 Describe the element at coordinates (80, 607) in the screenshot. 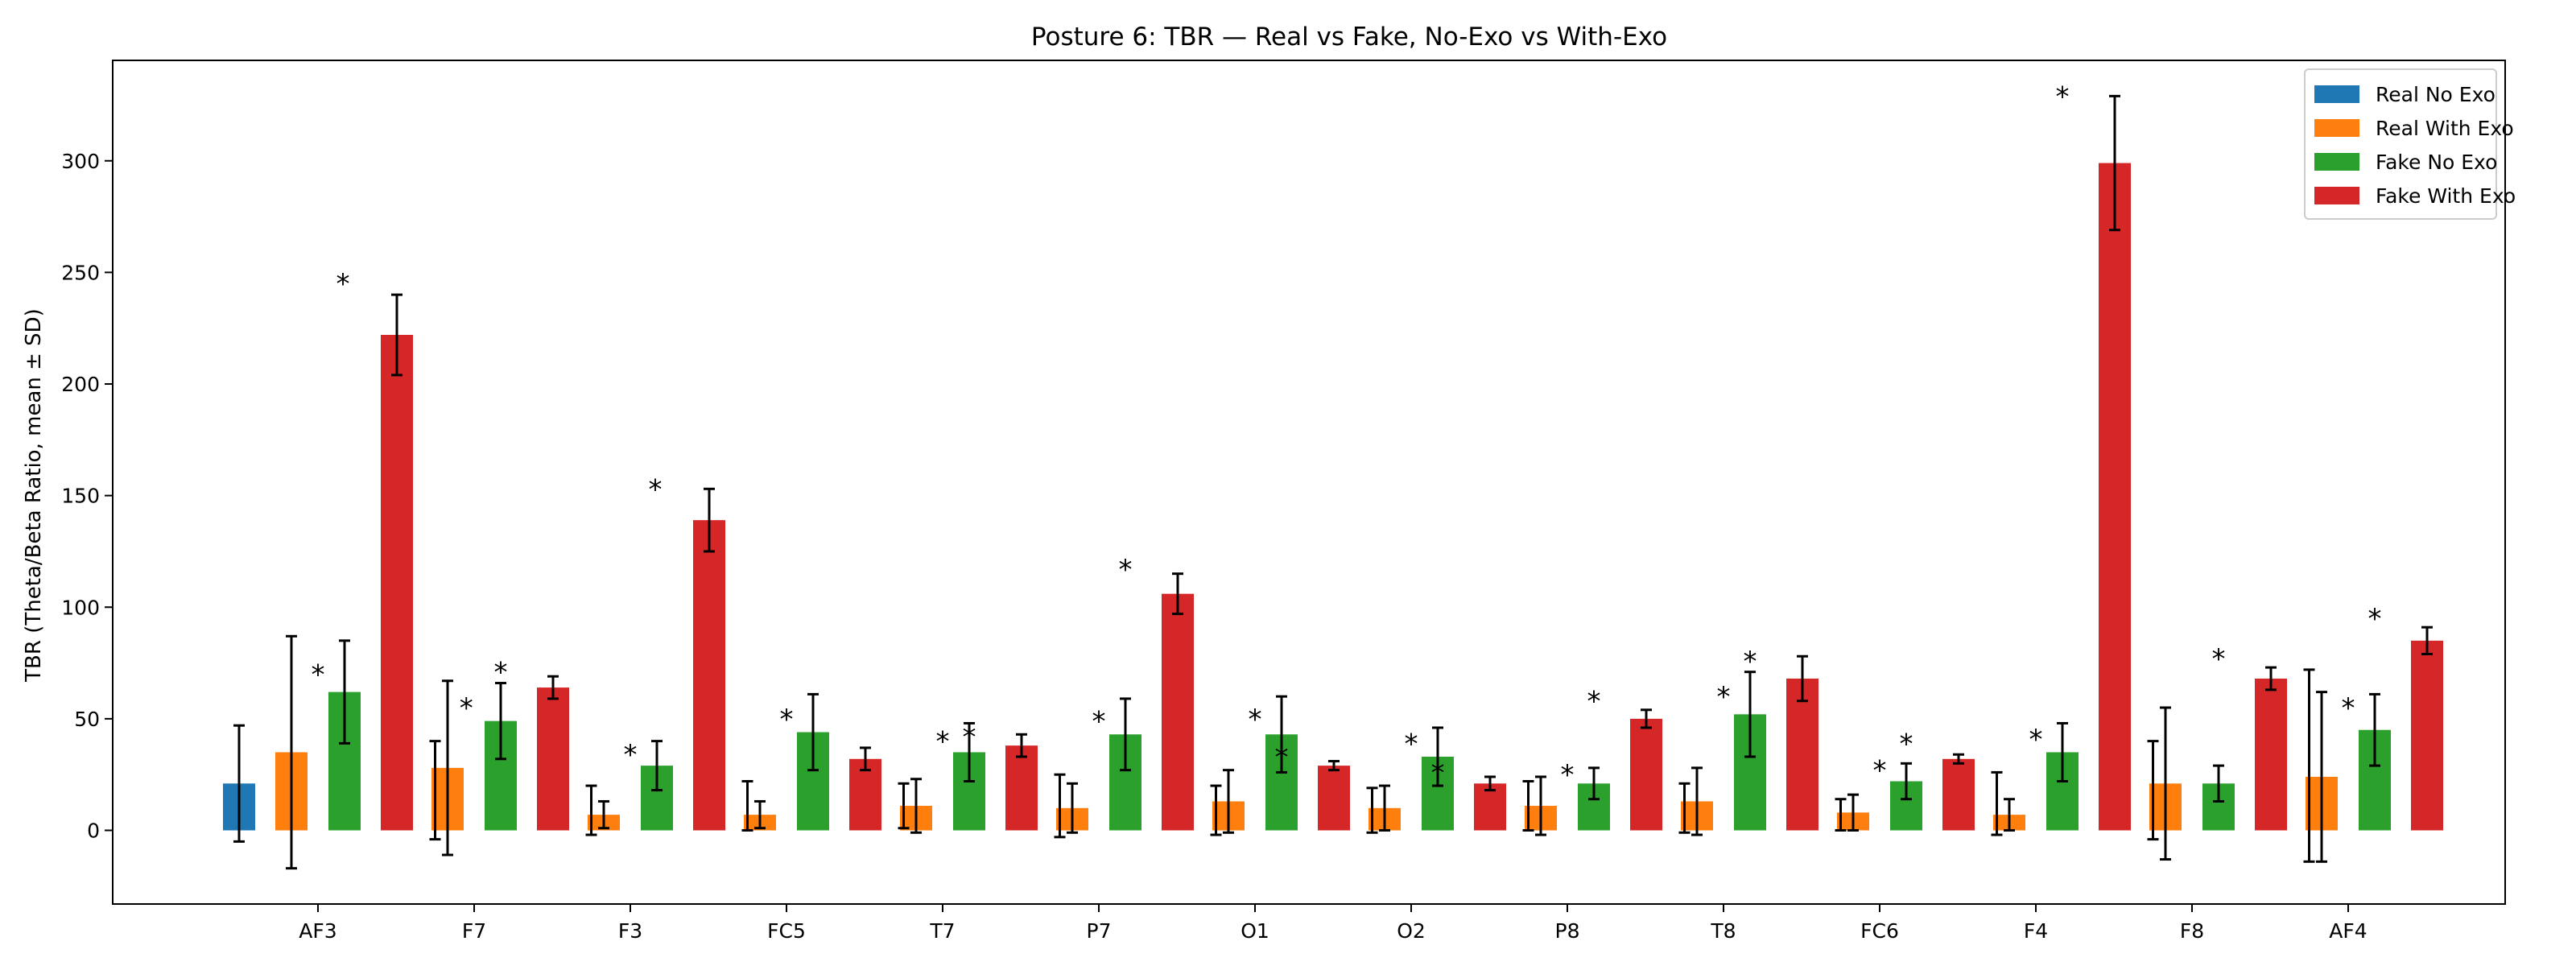

I see `y-tick-label: 100` at that location.